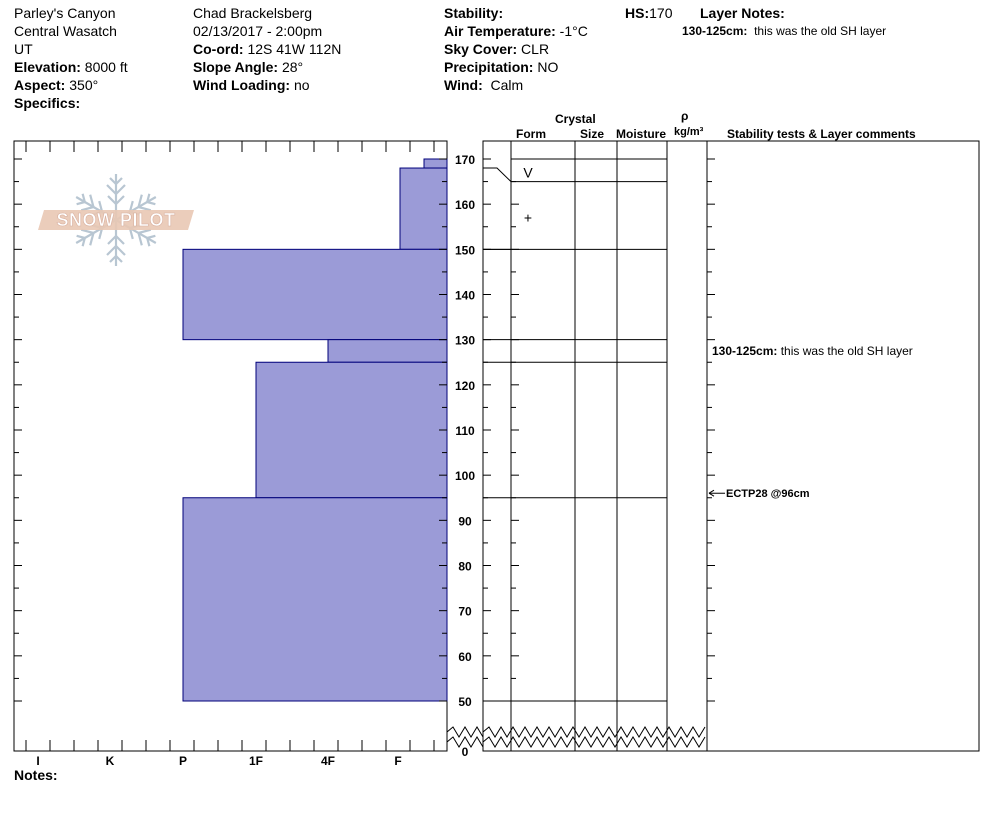  Describe the element at coordinates (292, 67) in the screenshot. I see `slope-value: 28°` at that location.